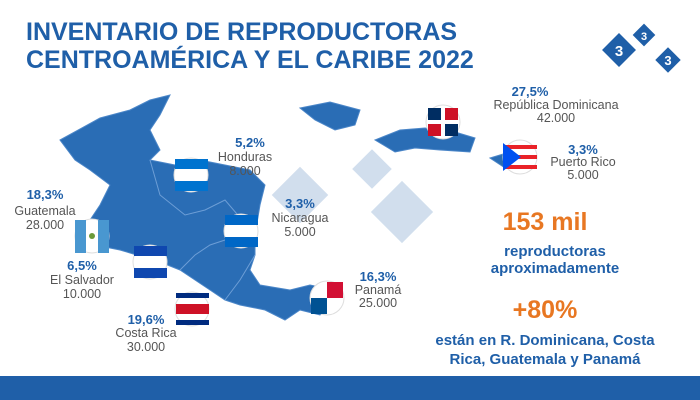 This screenshot has width=700, height=400. I want to click on title-line: CENTROAMÉRICA Y EL CARIBE 2022, so click(250, 59).